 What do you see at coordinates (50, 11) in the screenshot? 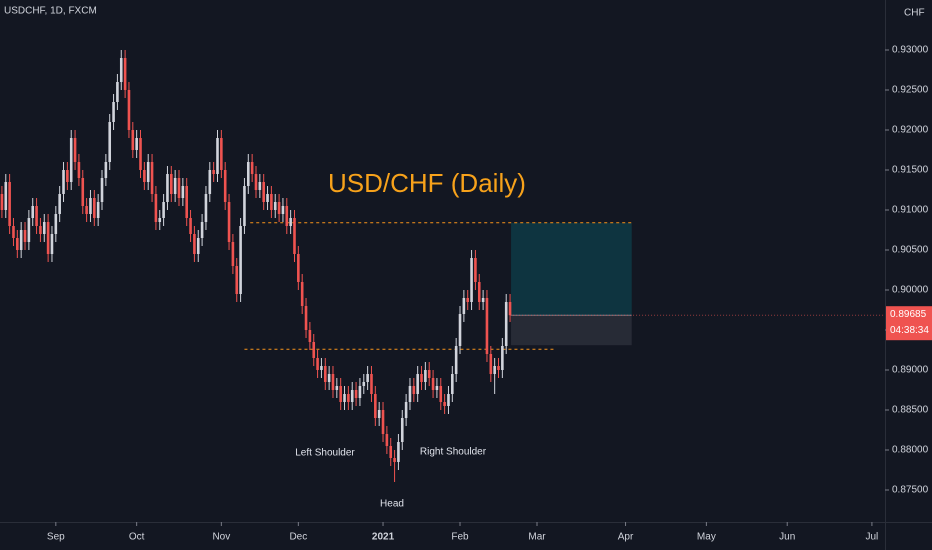
I see `symbol-label: USDCHF, 1D, FXCM` at bounding box center [50, 11].